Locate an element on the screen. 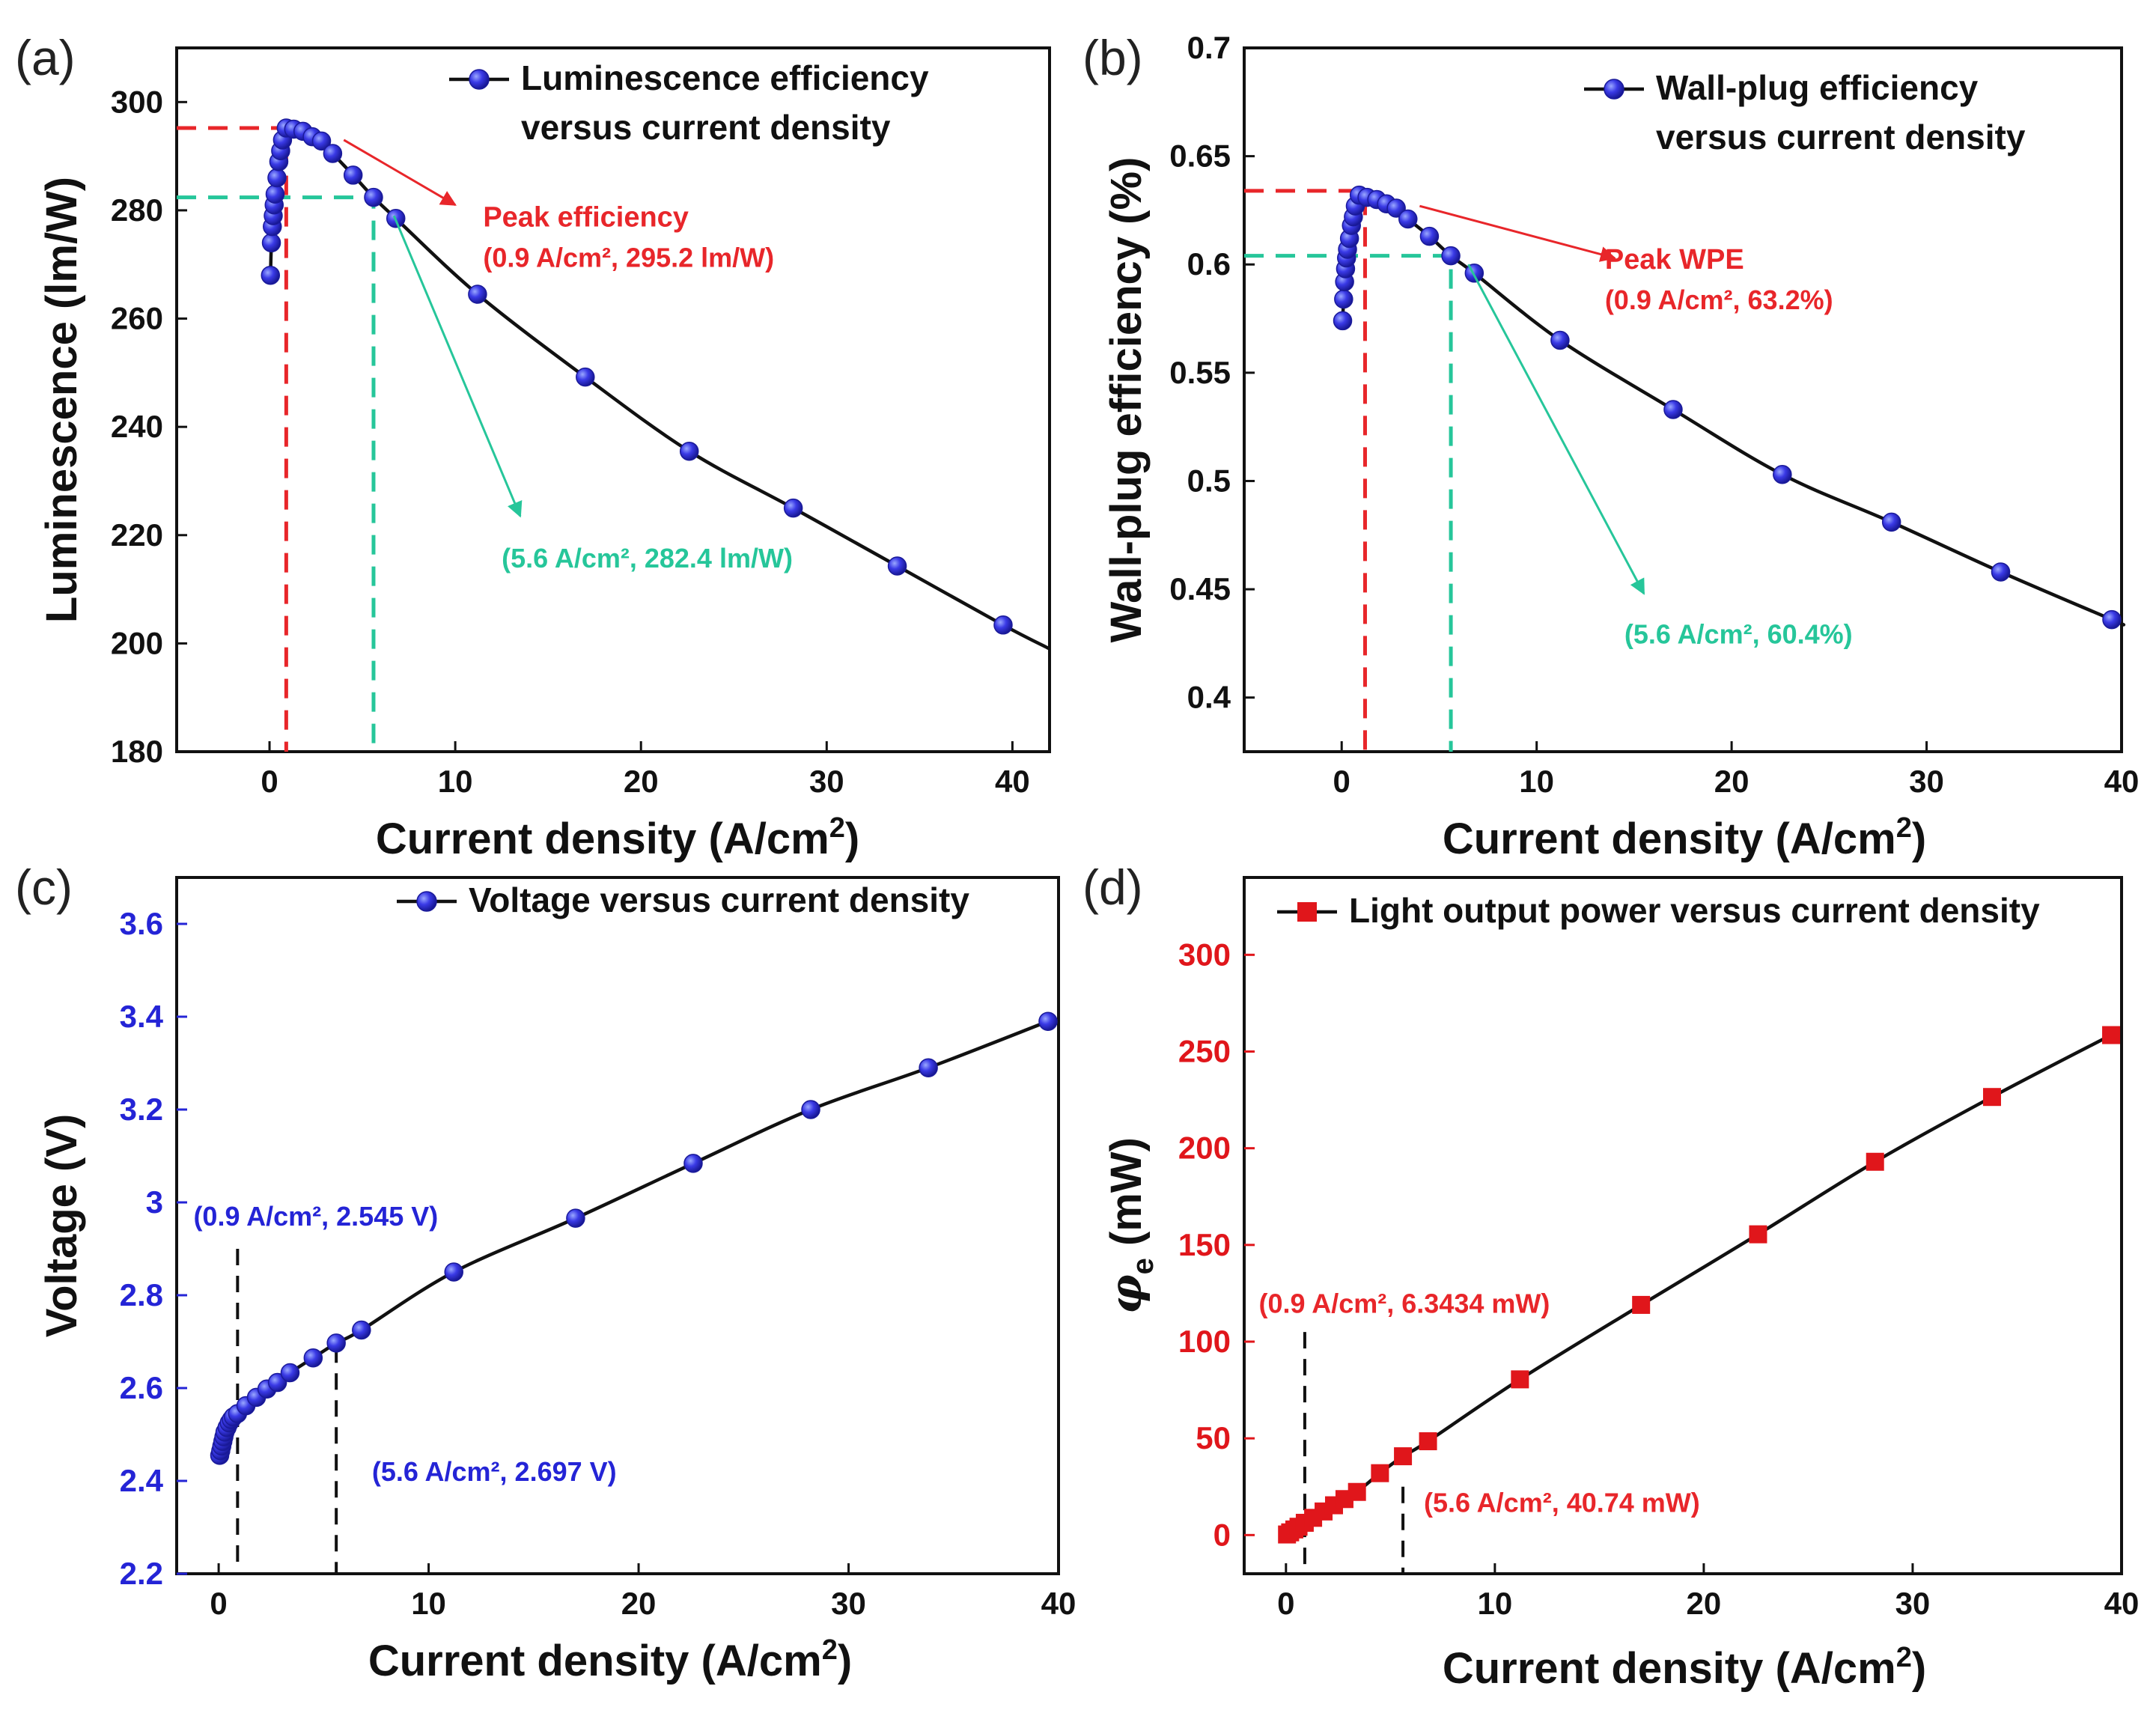 The image size is (2156, 1710). annotation-text: Peak efficiency is located at coordinates (586, 218).